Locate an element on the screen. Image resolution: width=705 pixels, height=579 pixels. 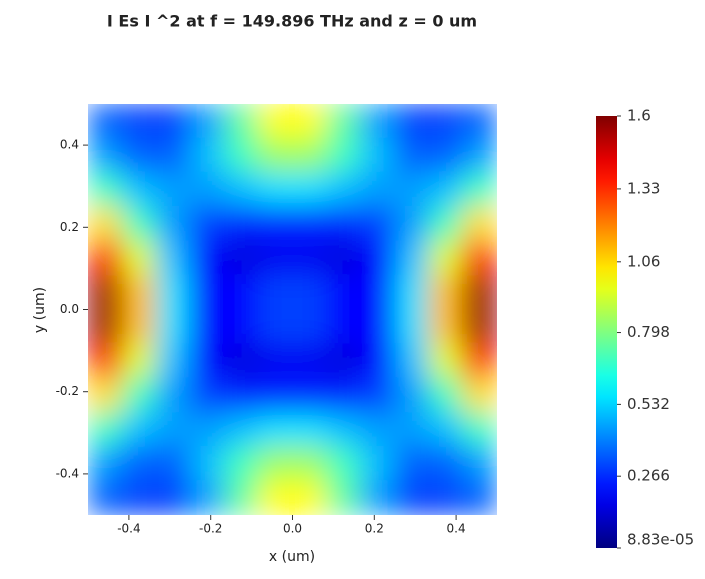
x-tick-label: 0.4 is located at coordinates (456, 529).